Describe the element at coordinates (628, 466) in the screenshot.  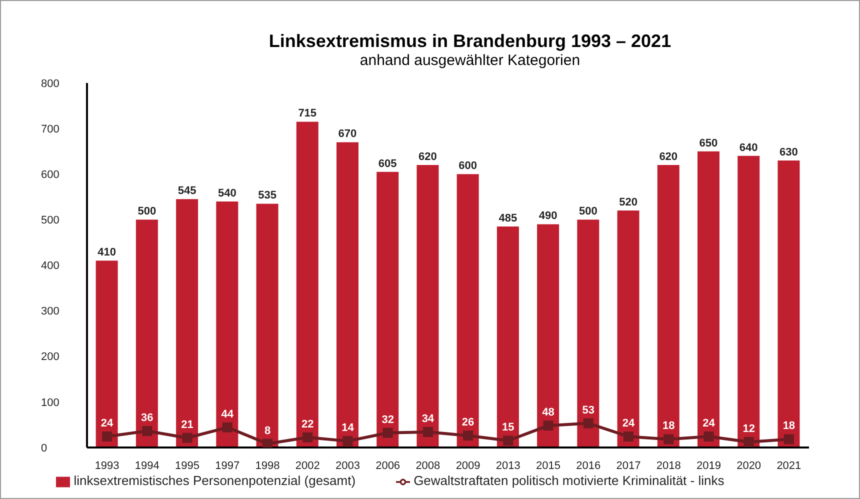
I see `x-tick-label: 2017` at that location.